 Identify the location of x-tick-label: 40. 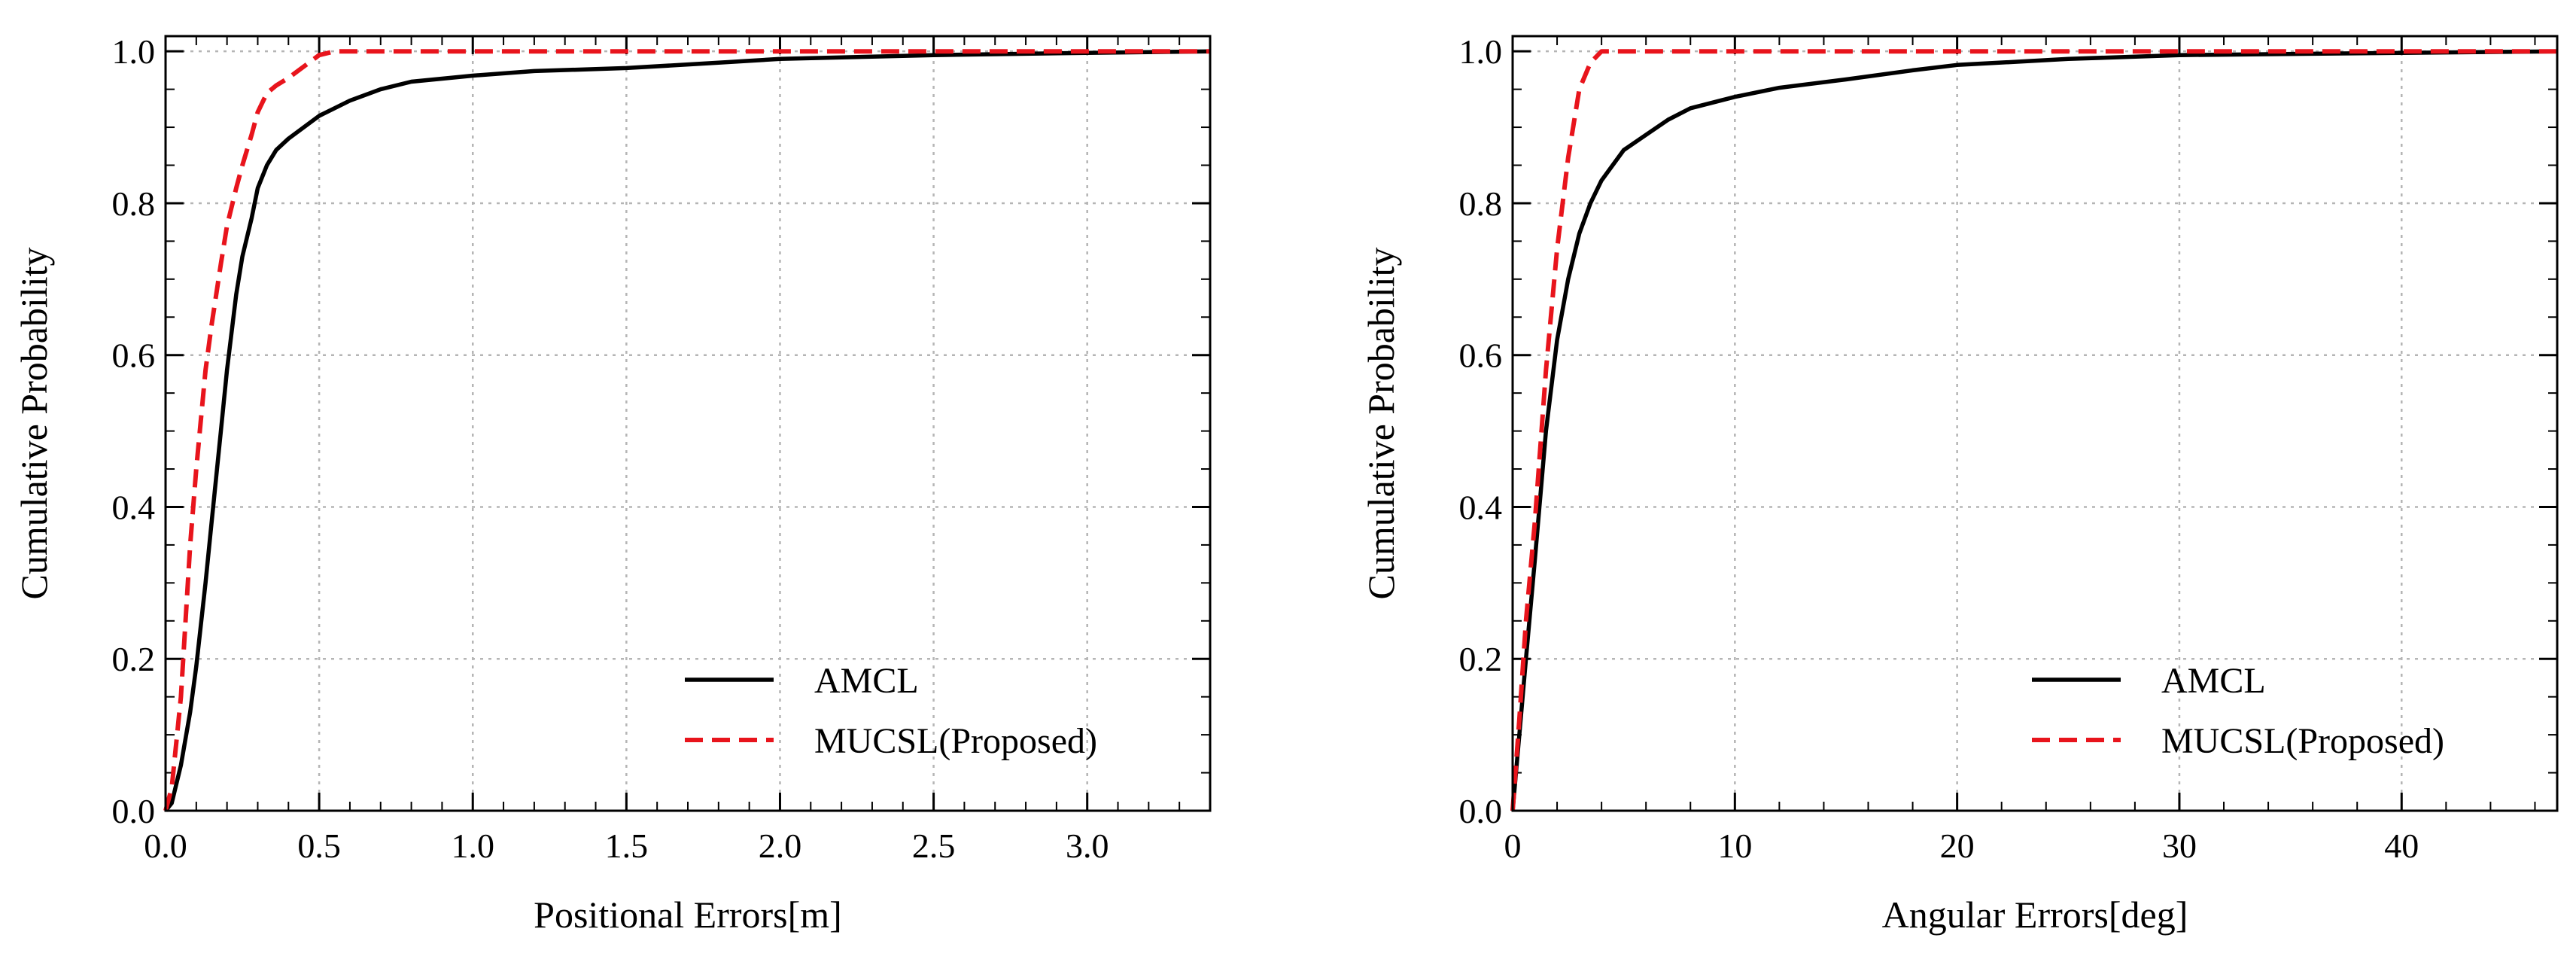
(2401, 846).